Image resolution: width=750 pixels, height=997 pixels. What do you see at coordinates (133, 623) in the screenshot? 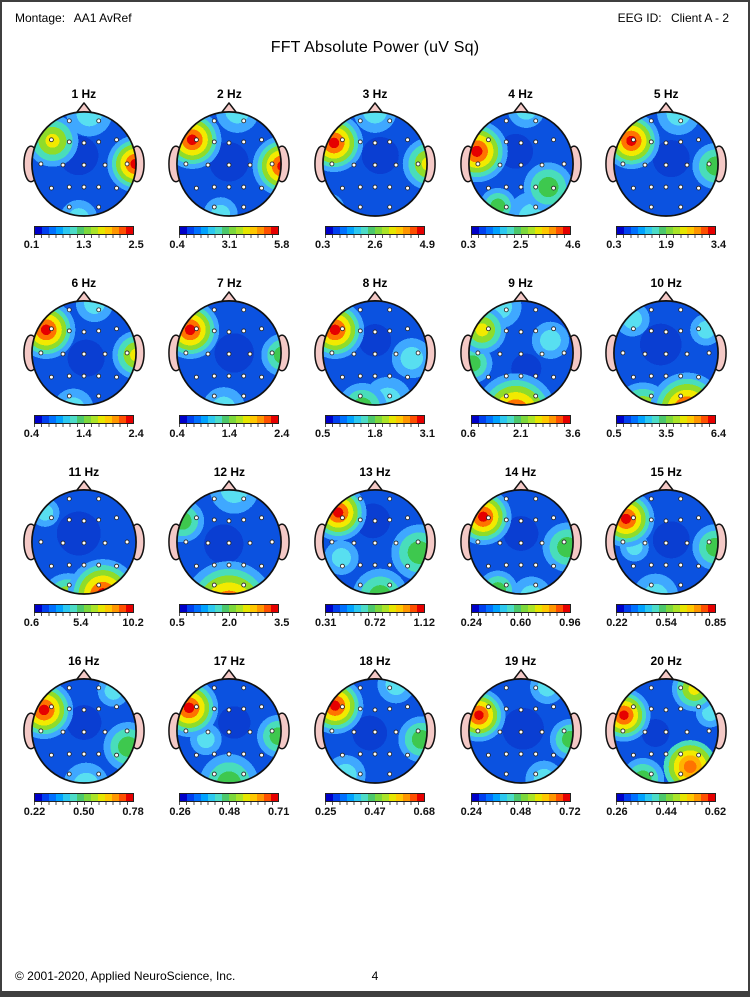
I see `scale-max: 10.2` at bounding box center [133, 623].